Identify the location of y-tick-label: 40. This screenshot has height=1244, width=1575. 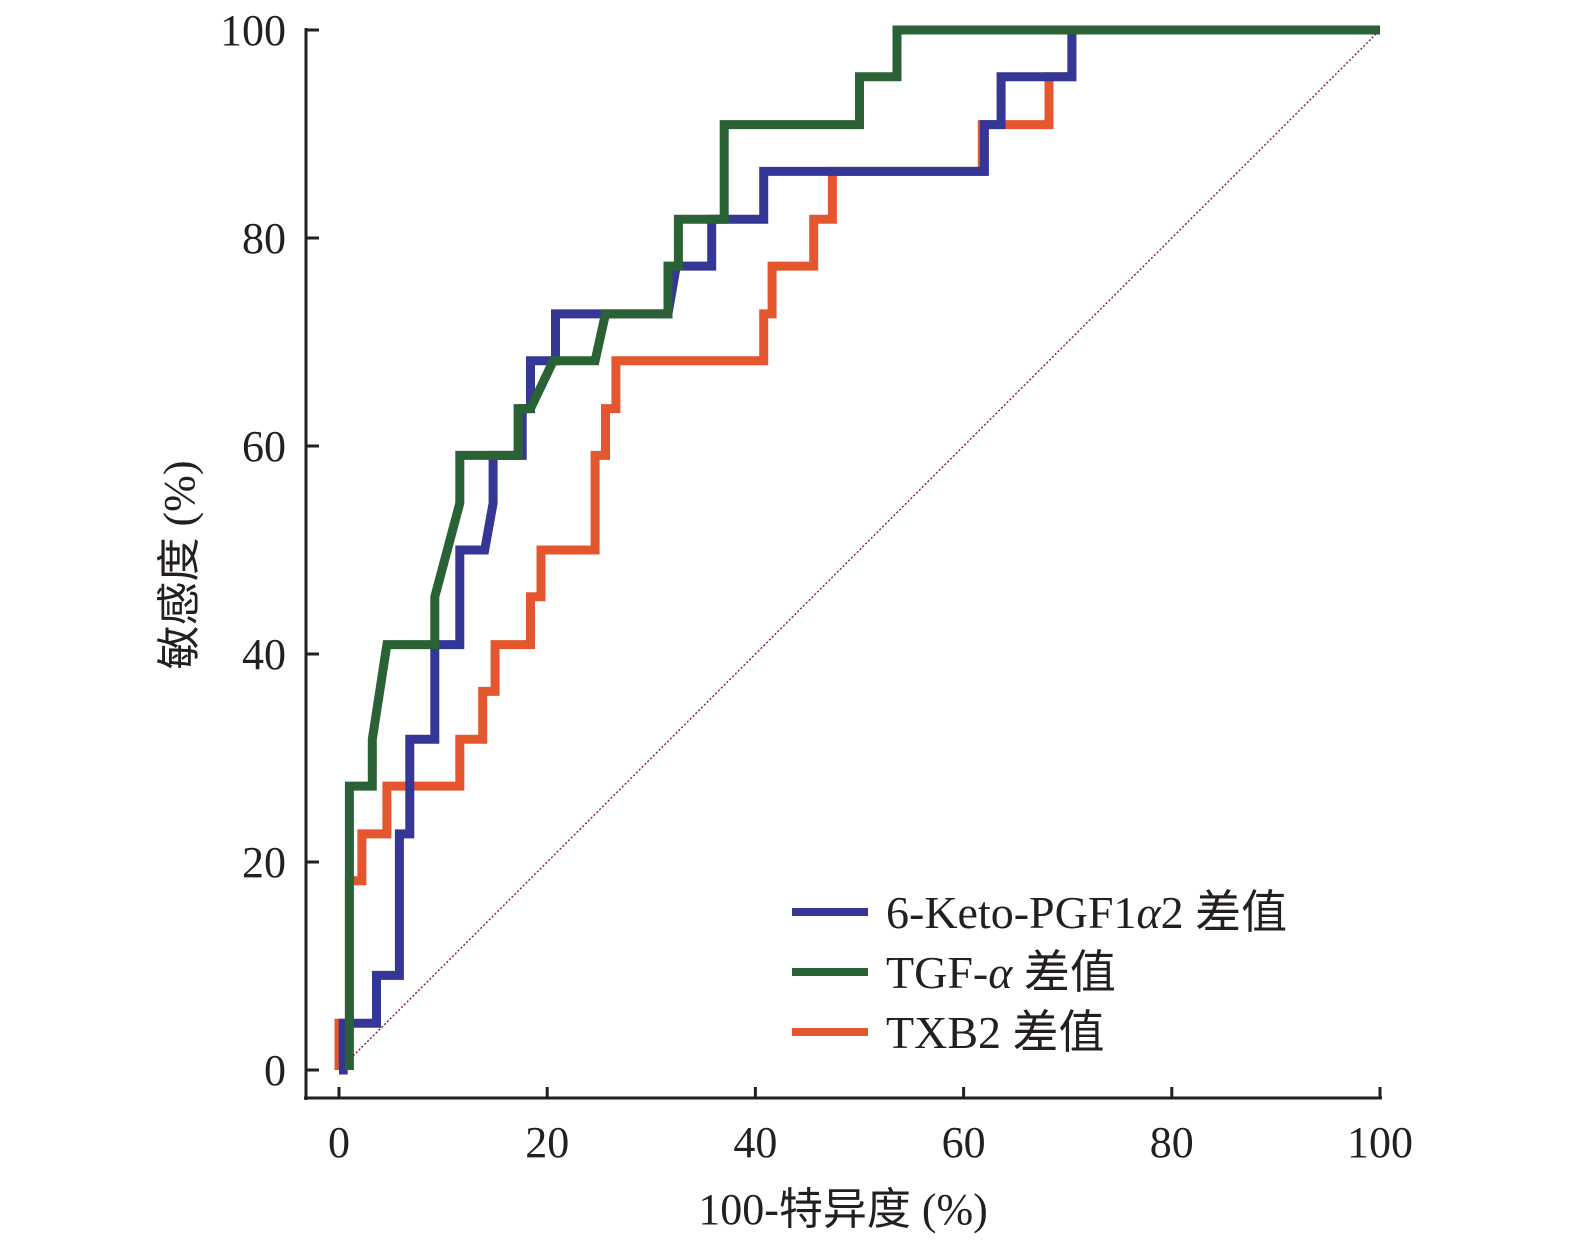
(264, 654).